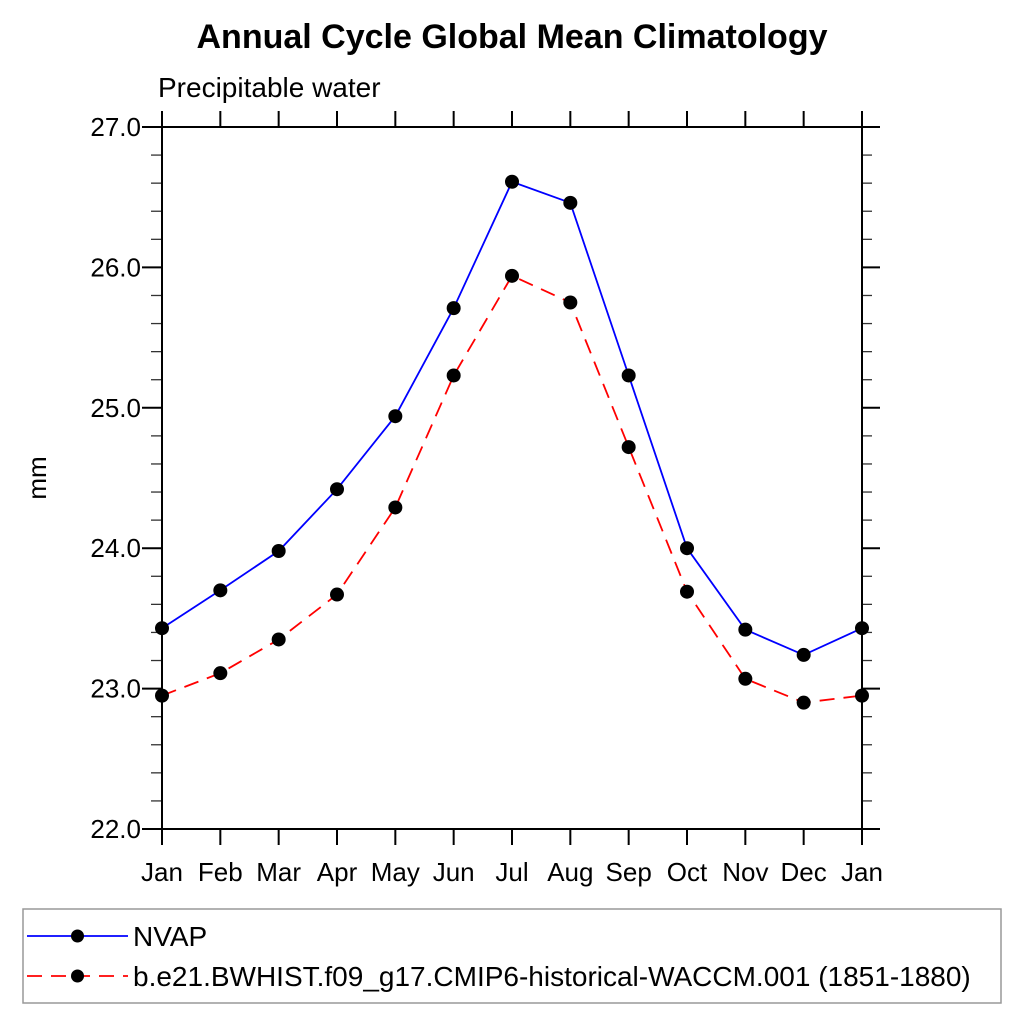 The height and width of the screenshot is (1029, 1024). I want to click on x-axis-tick-label: Sep, so click(629, 872).